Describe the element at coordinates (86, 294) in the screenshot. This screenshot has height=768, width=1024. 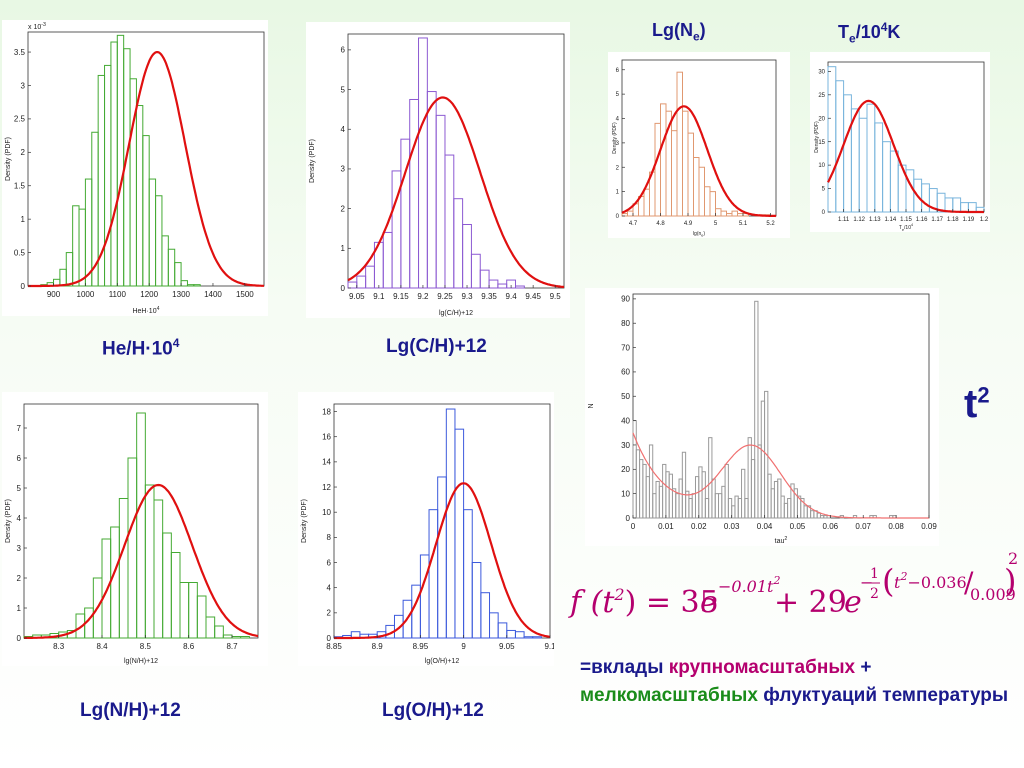
I see `x-tick-label: 1000` at that location.